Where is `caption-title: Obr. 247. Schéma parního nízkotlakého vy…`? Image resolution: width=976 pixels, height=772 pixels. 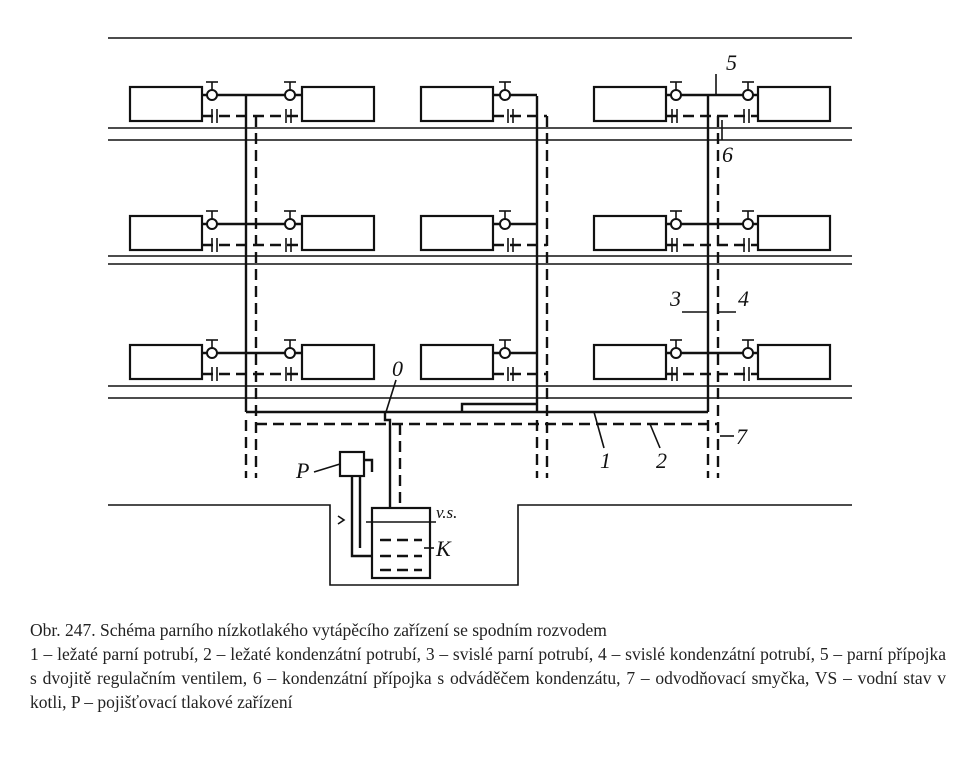
caption-title: Obr. 247. Schéma parního nízkotlakého vy… is located at coordinates (318, 630).